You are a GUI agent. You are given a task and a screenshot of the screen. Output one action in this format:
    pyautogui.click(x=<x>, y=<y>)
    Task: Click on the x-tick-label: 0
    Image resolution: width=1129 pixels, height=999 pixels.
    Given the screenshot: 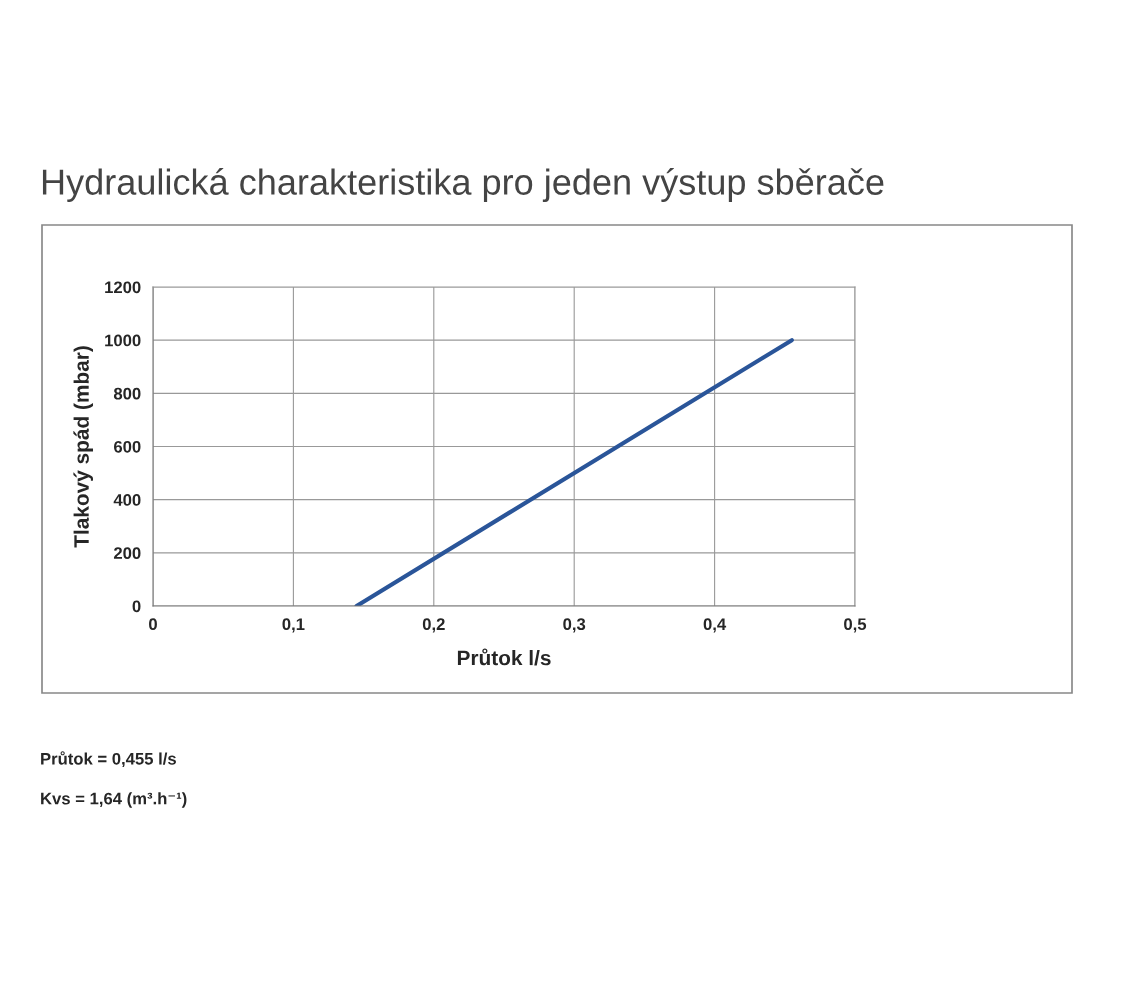 What is the action you would take?
    pyautogui.click(x=153, y=624)
    